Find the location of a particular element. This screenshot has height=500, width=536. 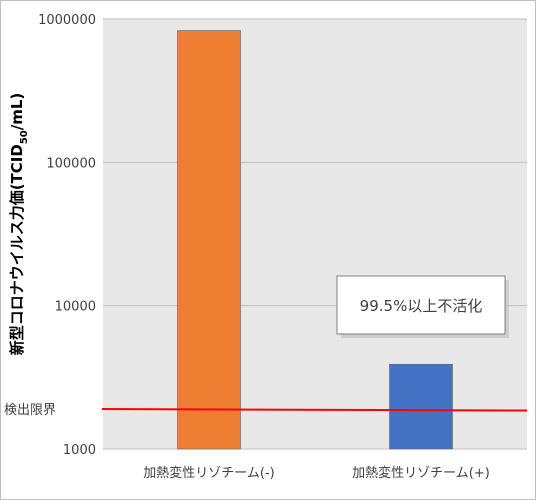

annotation-background is located at coordinates (421, 305).